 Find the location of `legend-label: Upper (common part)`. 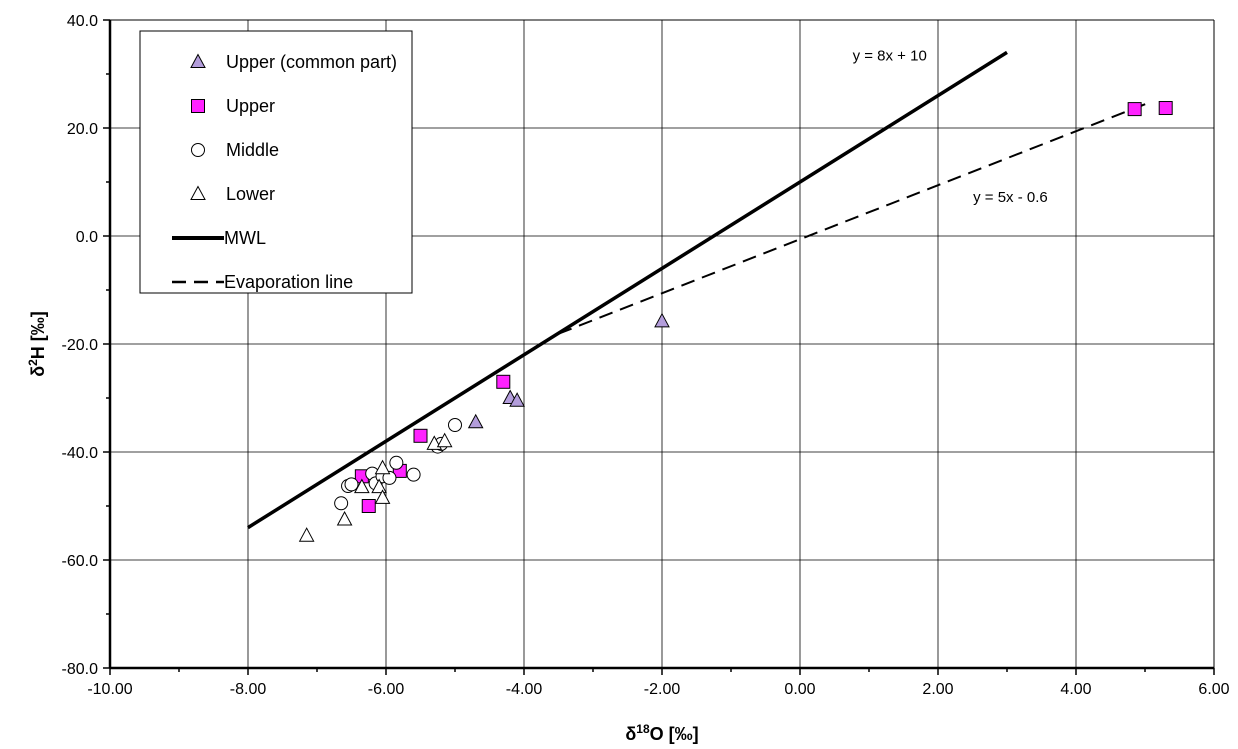

legend-label: Upper (common part) is located at coordinates (311, 62).